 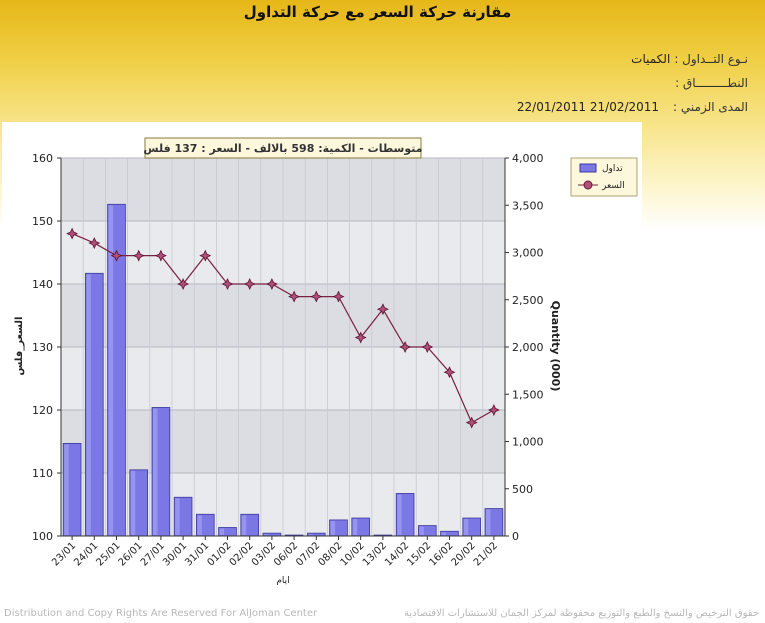 I want to click on range-row: النطـــــــــاق :, so click(x=709, y=83).